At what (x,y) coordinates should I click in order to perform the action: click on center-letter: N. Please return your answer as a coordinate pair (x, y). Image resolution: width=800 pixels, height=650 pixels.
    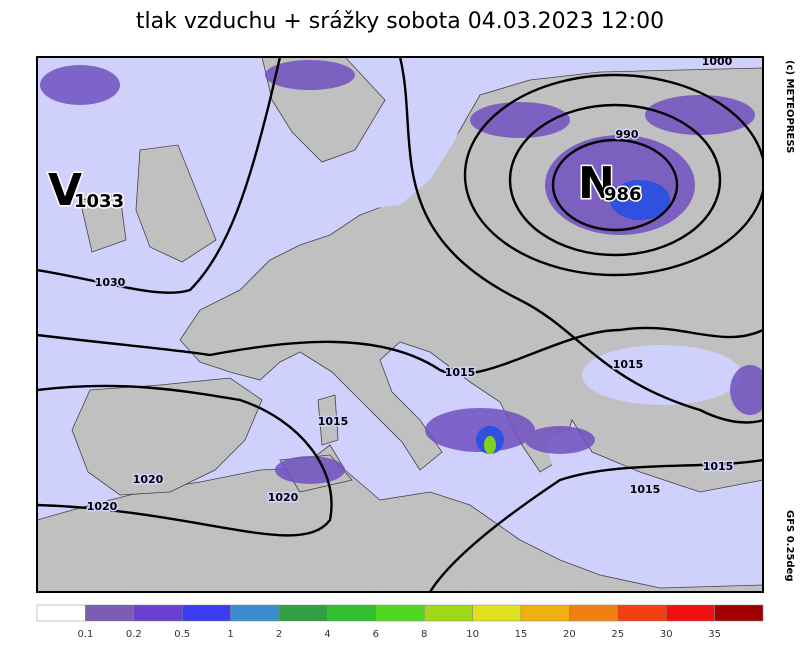
    Looking at the image, I should click on (596, 183).